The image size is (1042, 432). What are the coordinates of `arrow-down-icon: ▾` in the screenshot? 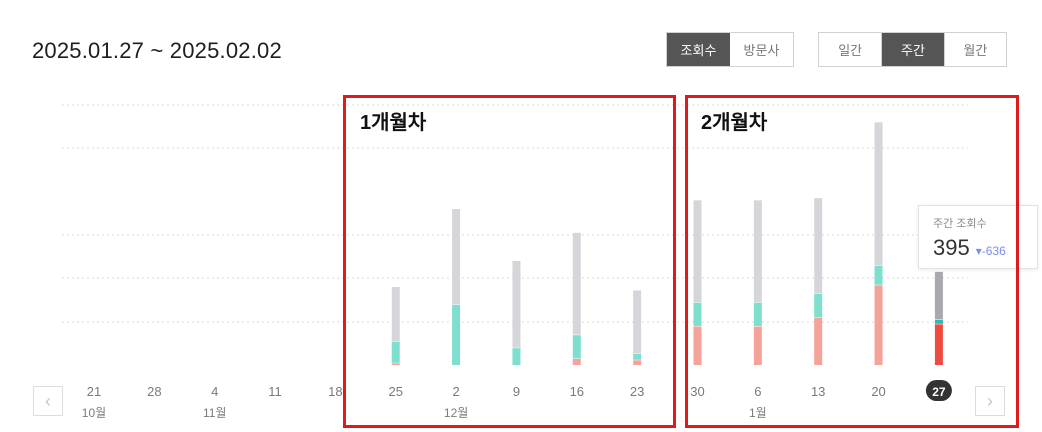 It's located at (978, 251).